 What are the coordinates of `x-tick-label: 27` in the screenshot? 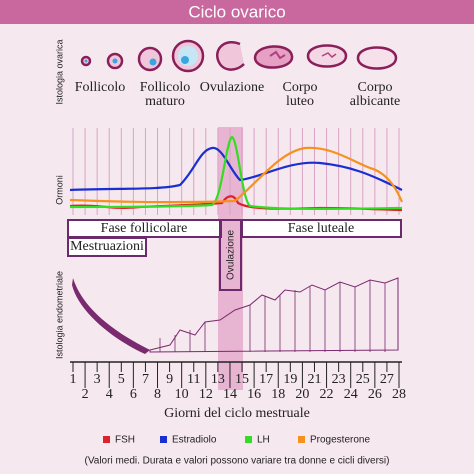 It's located at (387, 379).